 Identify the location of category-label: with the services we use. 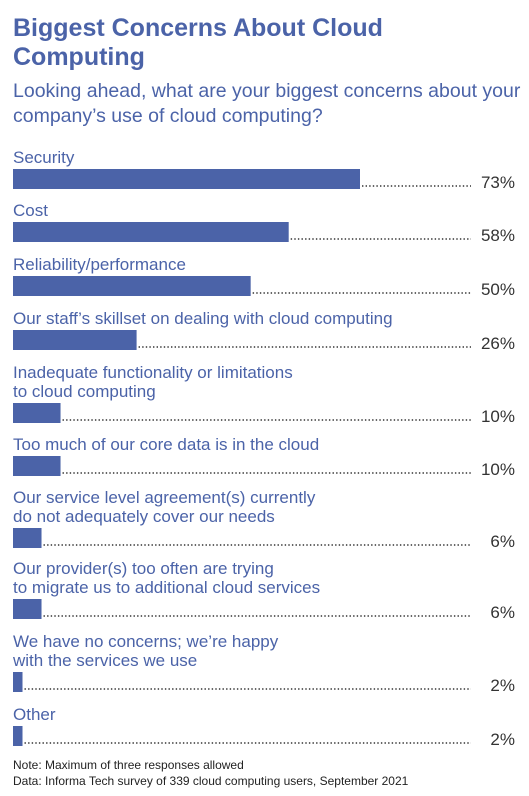
(104, 660).